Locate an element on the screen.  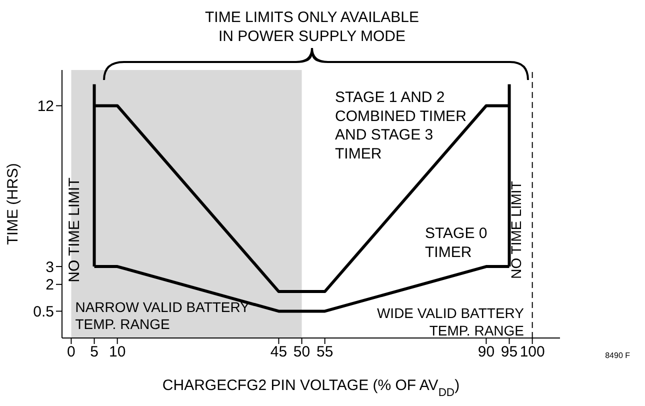
annotation: STAGE 1 AND 2 COMBINED TIMER AND STAGE 3 TIMER is located at coordinates (401, 125).